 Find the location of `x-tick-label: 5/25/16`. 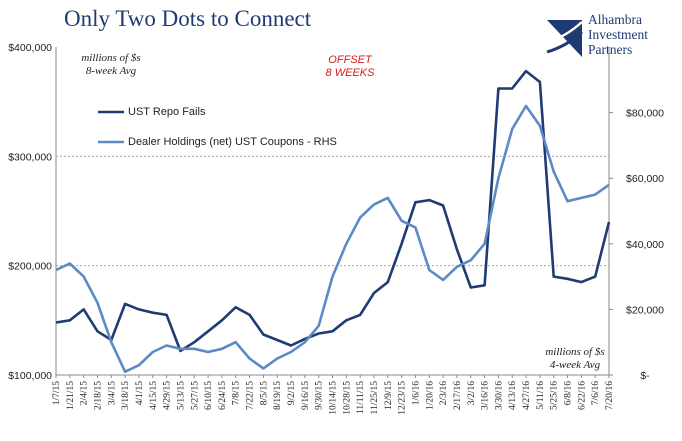

x-tick-label: 5/25/16 is located at coordinates (555, 395).